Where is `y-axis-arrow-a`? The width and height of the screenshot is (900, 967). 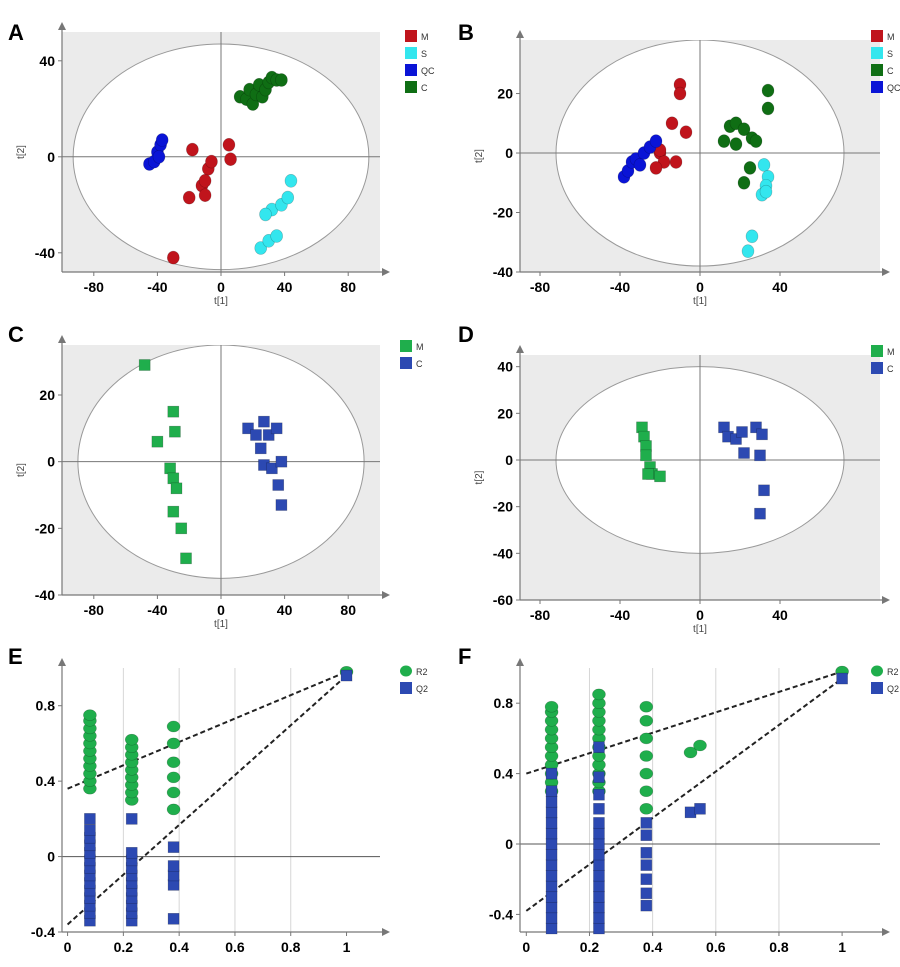
y-axis-arrow-a is located at coordinates (62, 26).